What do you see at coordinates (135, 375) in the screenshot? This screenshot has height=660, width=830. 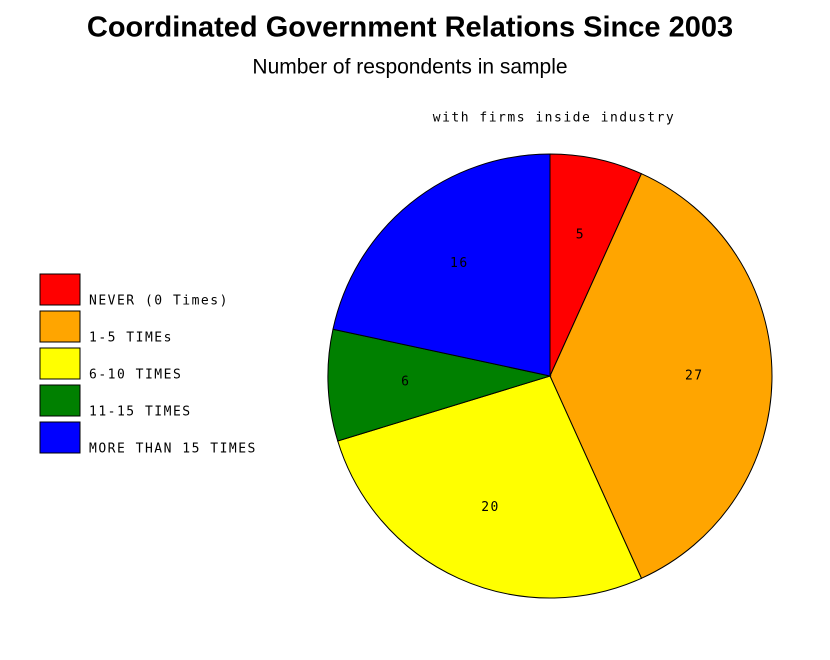 I see `legend-label: 6-10 TIMES` at bounding box center [135, 375].